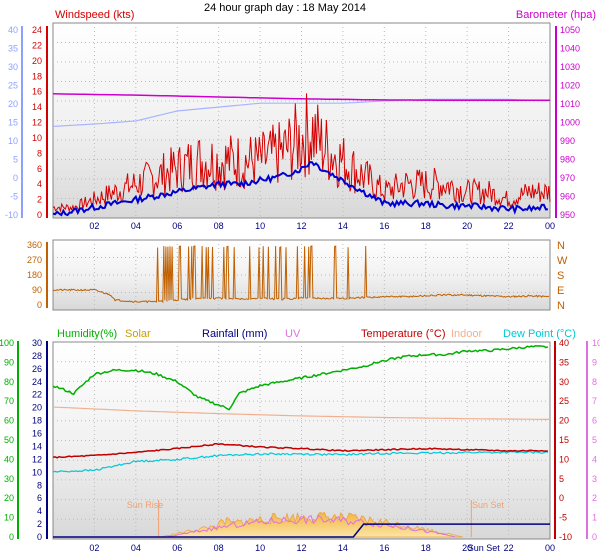  Describe the element at coordinates (301, 530) in the screenshot. I see `series-rainfall` at that location.